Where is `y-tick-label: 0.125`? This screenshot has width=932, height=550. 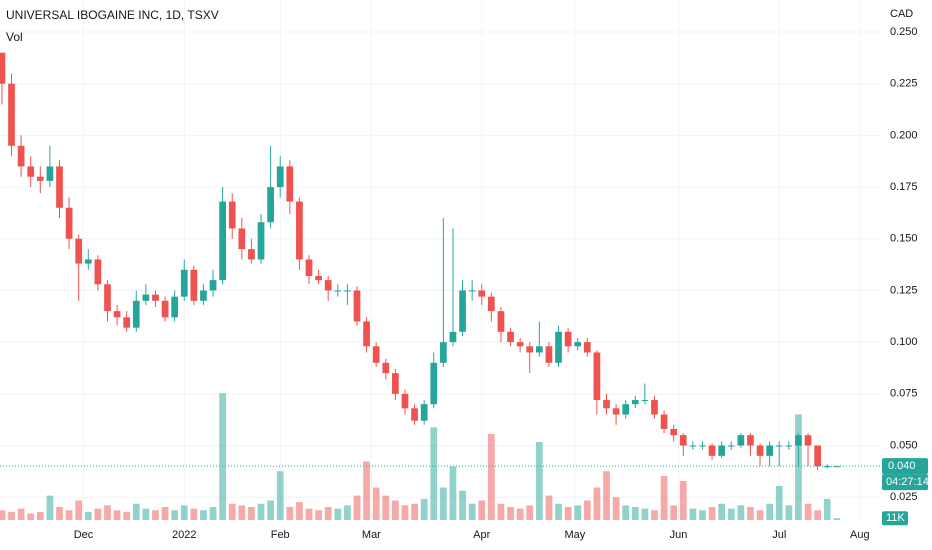 y-tick-label: 0.125 is located at coordinates (904, 290).